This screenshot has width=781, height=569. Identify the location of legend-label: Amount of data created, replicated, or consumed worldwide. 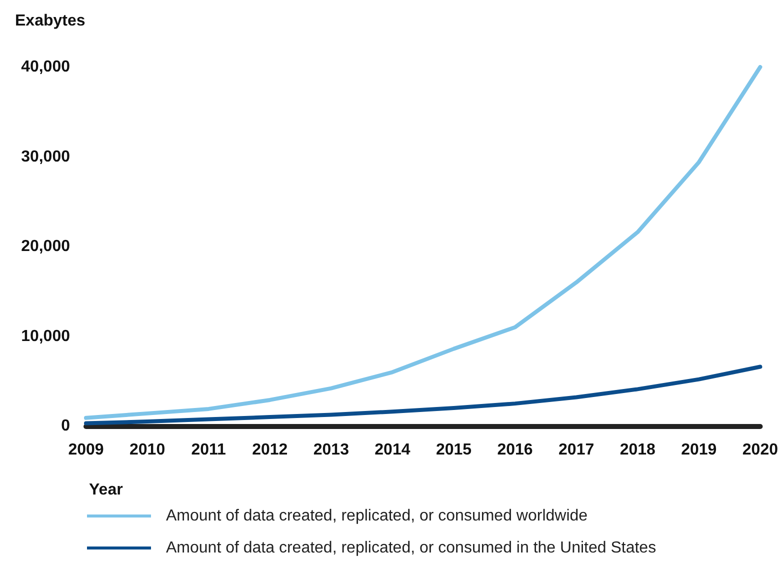
(377, 516).